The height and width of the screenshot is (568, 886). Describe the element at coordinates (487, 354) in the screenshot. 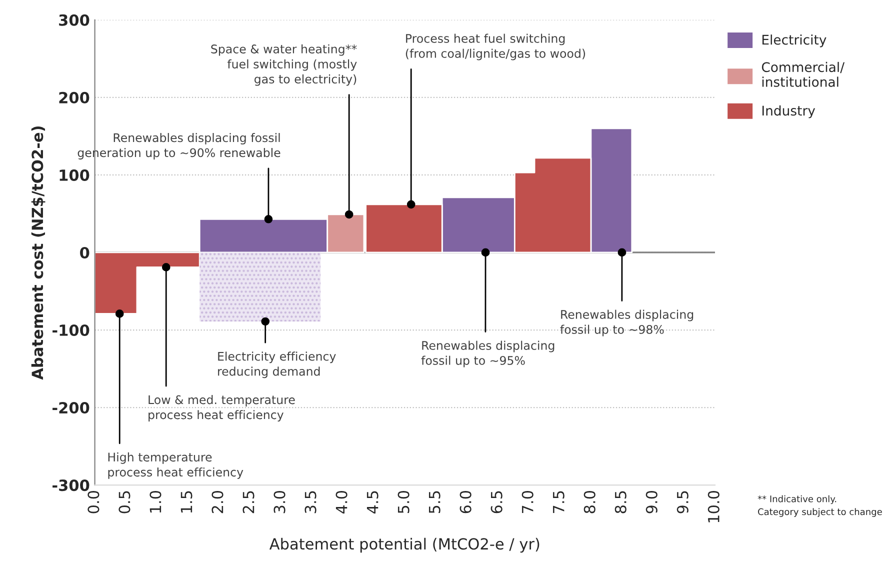

I see `annotation: Renewables displacing fossil up to ~95%` at that location.